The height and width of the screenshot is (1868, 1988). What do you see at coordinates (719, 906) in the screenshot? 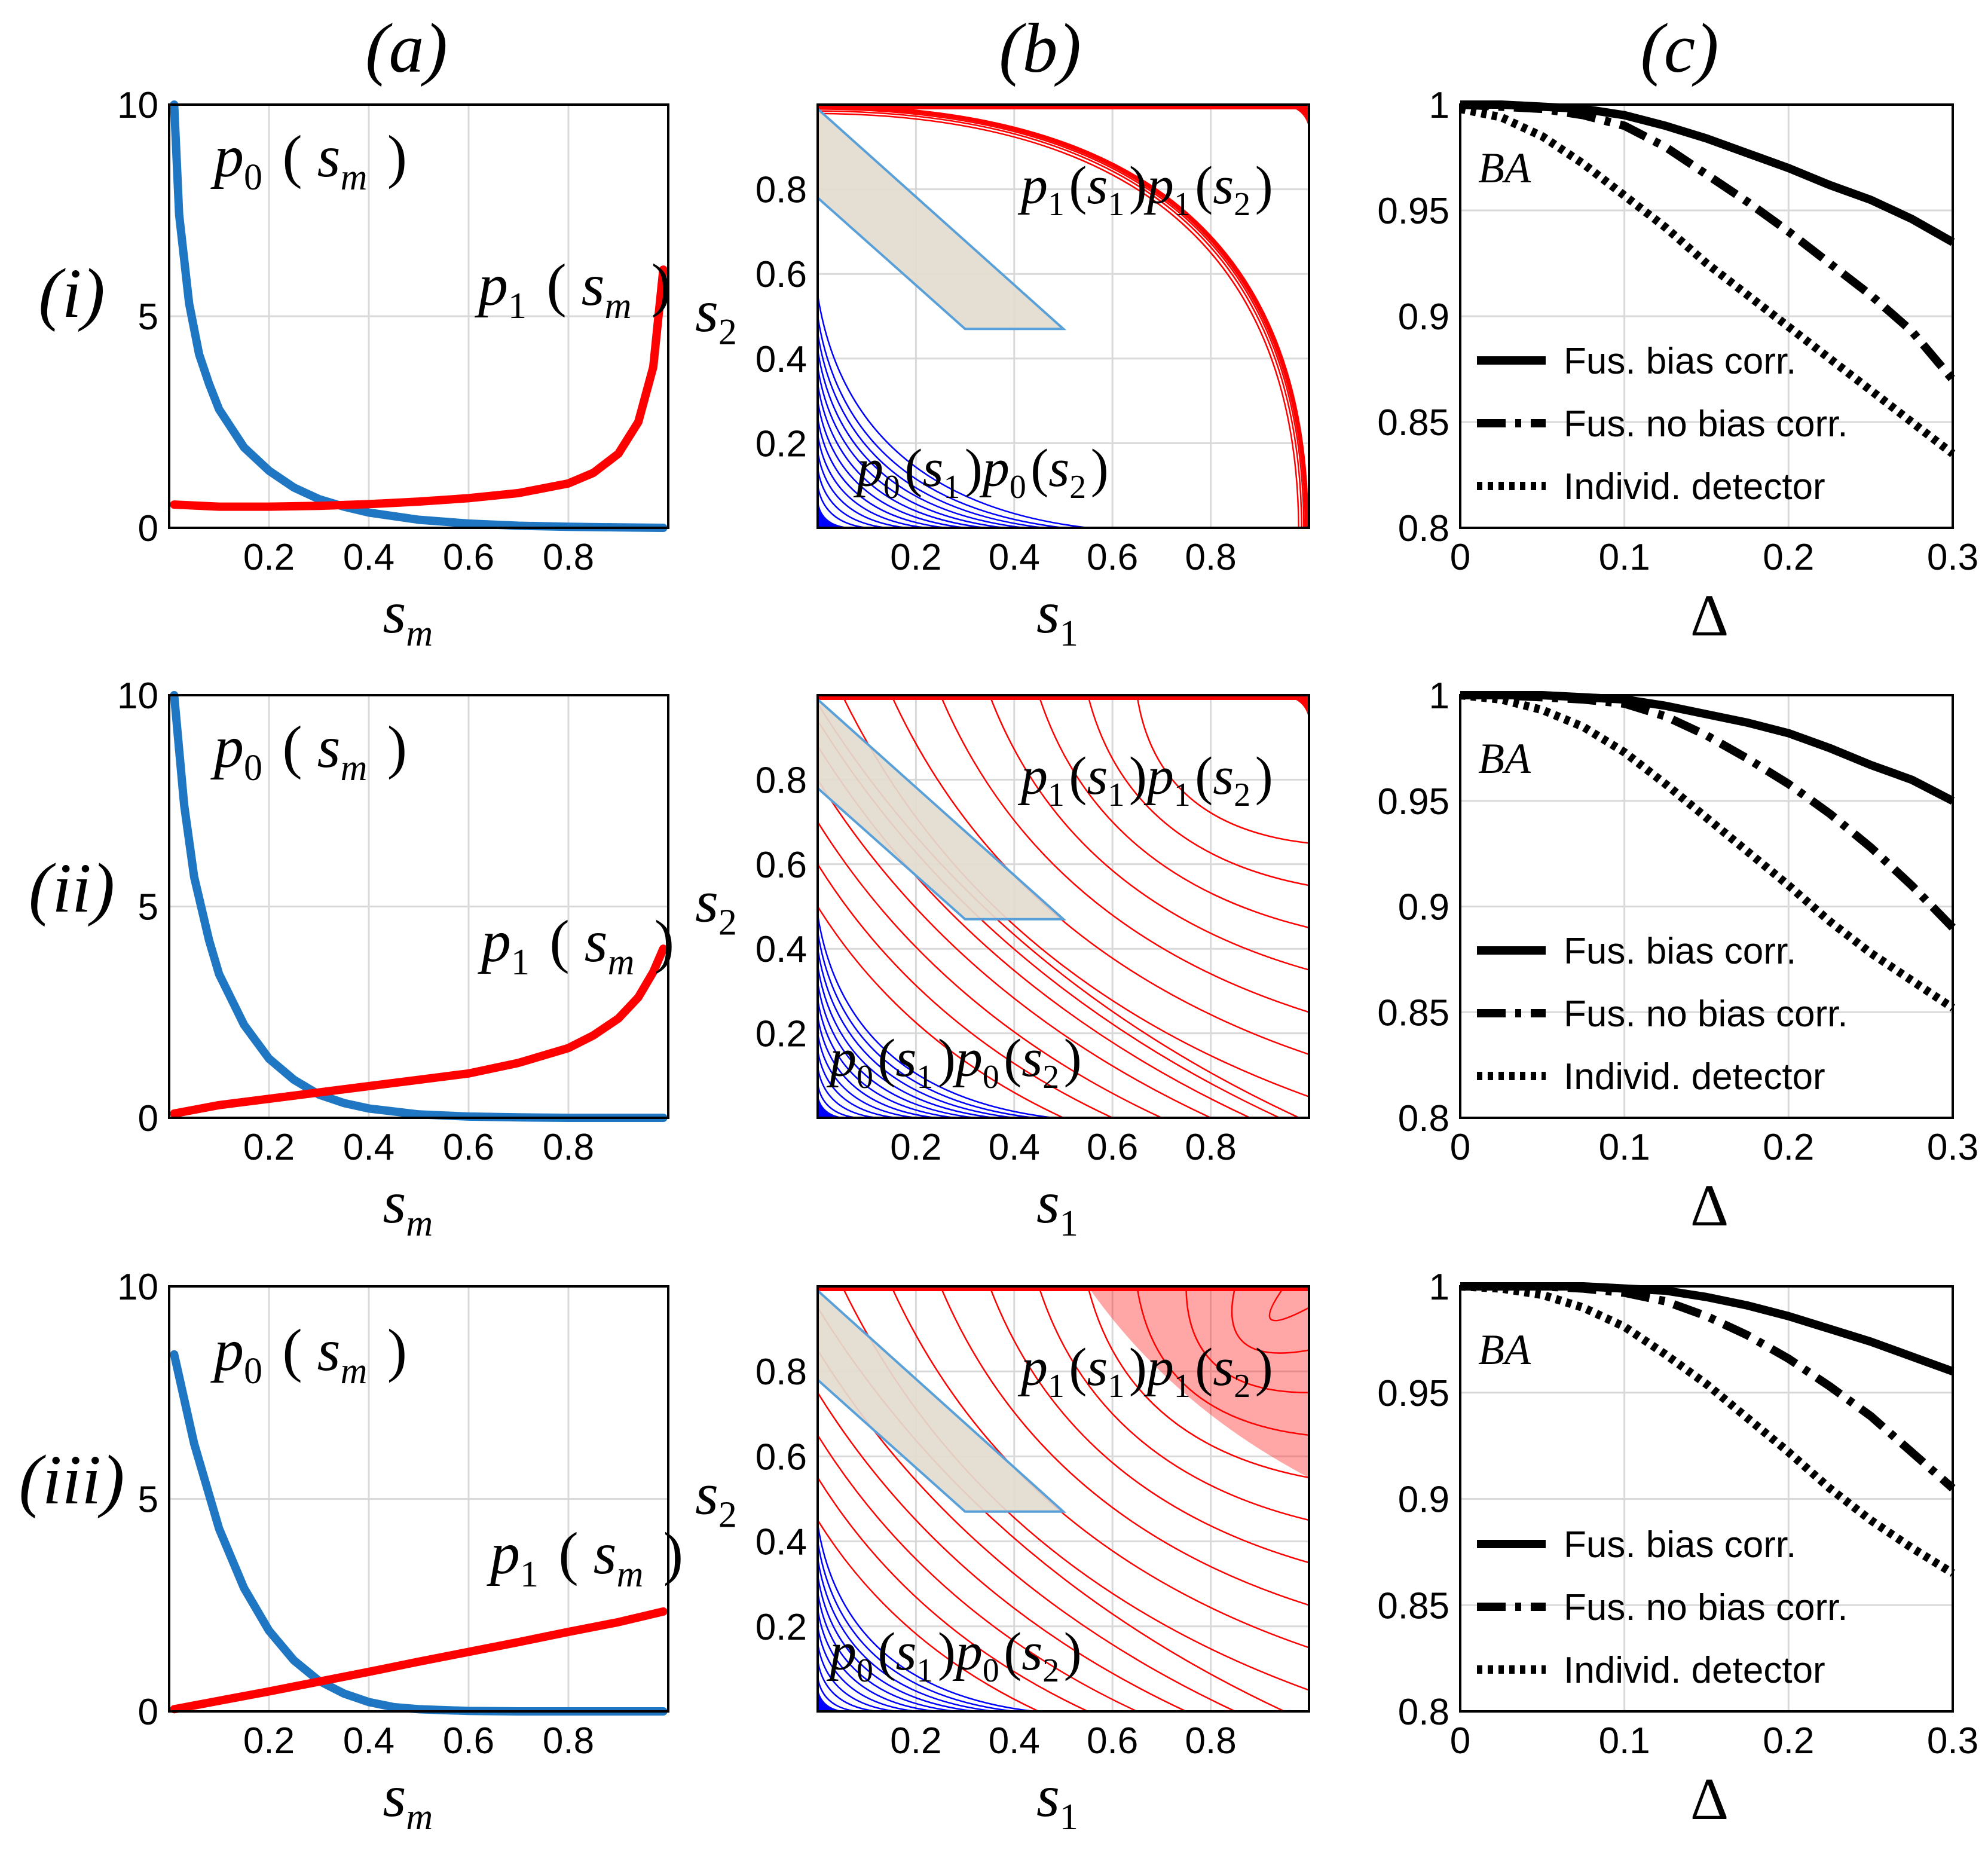
I see `y-axis-label: s2` at bounding box center [719, 906].